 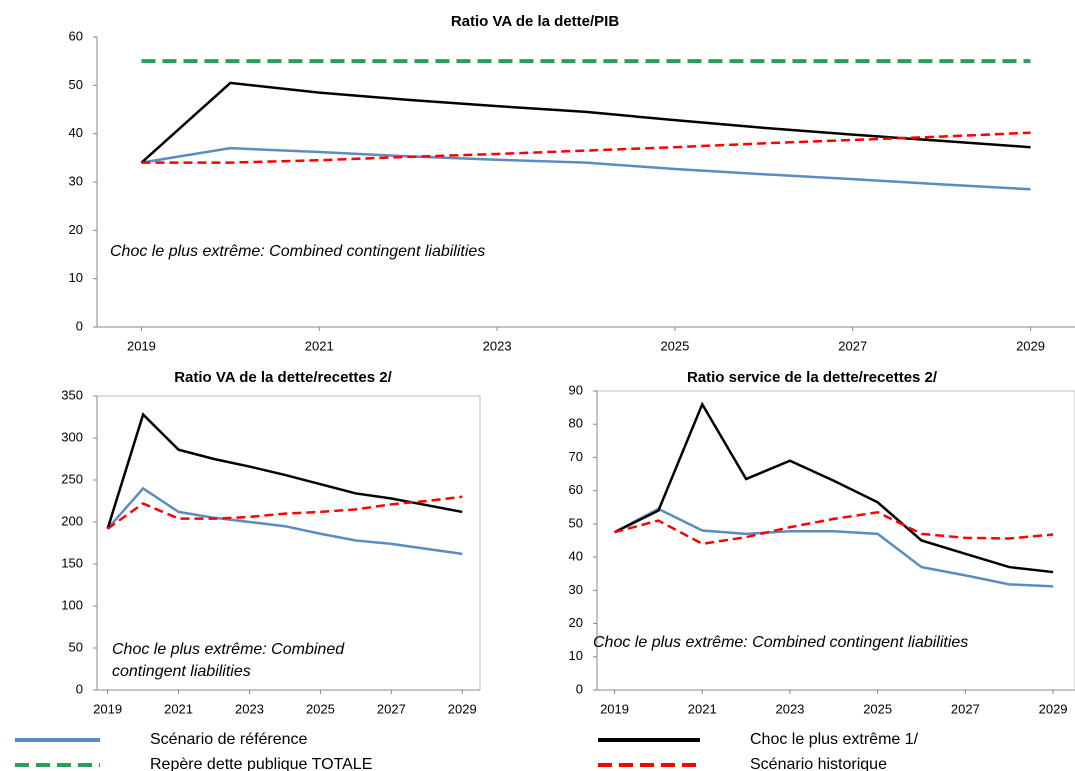 I want to click on y-tick-label: 250, so click(x=72, y=478).